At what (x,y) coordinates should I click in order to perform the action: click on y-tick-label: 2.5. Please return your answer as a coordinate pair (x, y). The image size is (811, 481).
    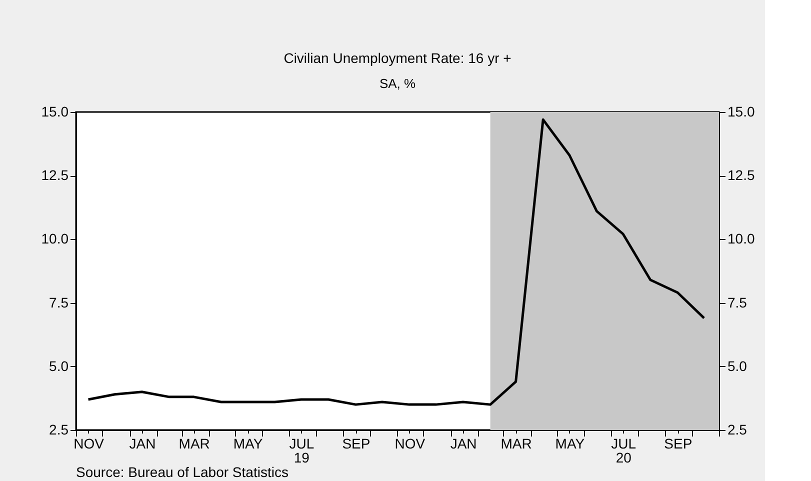
    Looking at the image, I should click on (59, 430).